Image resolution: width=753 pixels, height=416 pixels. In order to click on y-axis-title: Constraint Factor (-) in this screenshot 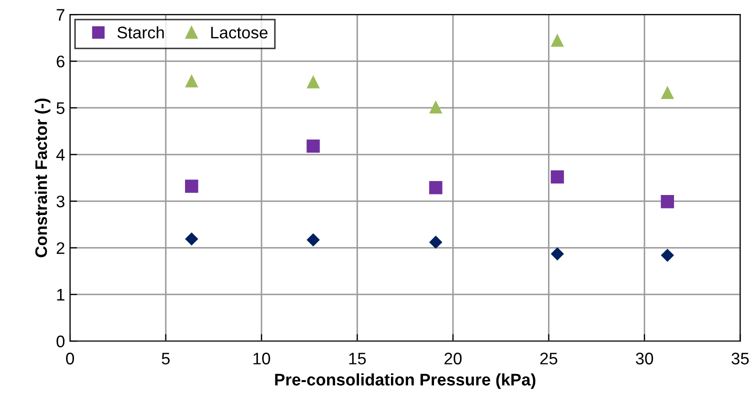, I will do `click(42, 178)`.